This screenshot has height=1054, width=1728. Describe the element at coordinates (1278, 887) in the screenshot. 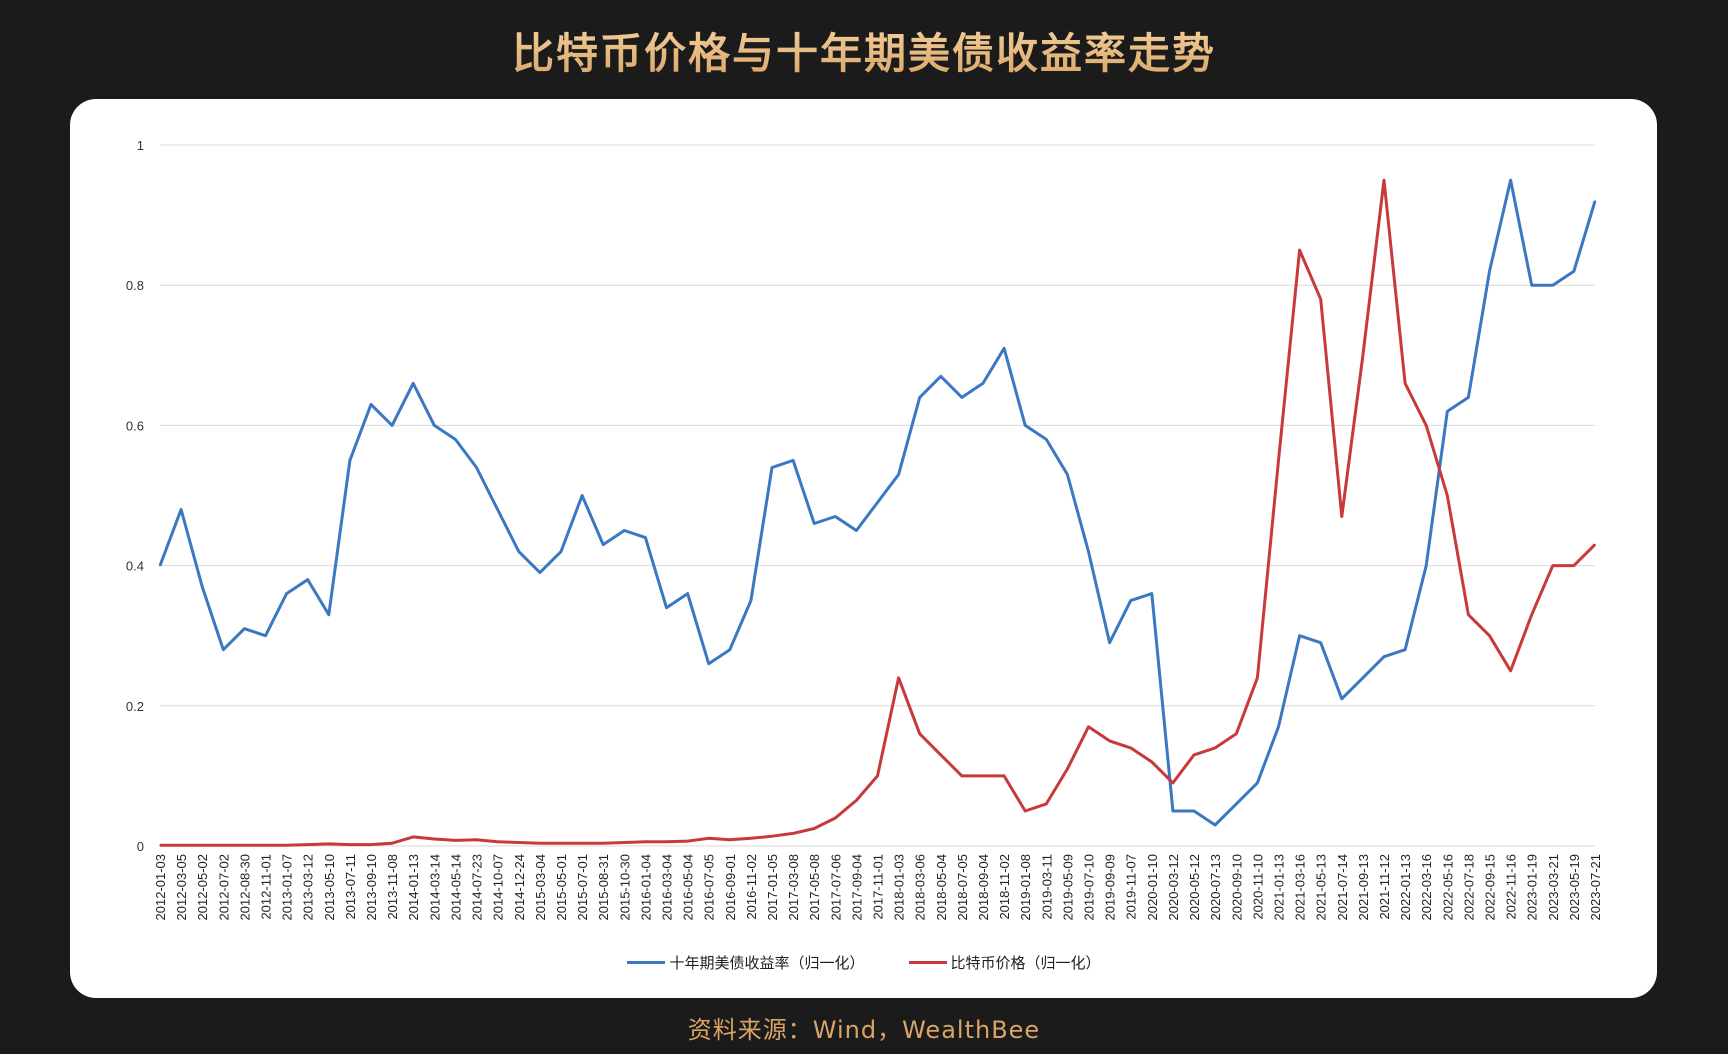

I see `x-tick-label: 2021-01-13` at that location.